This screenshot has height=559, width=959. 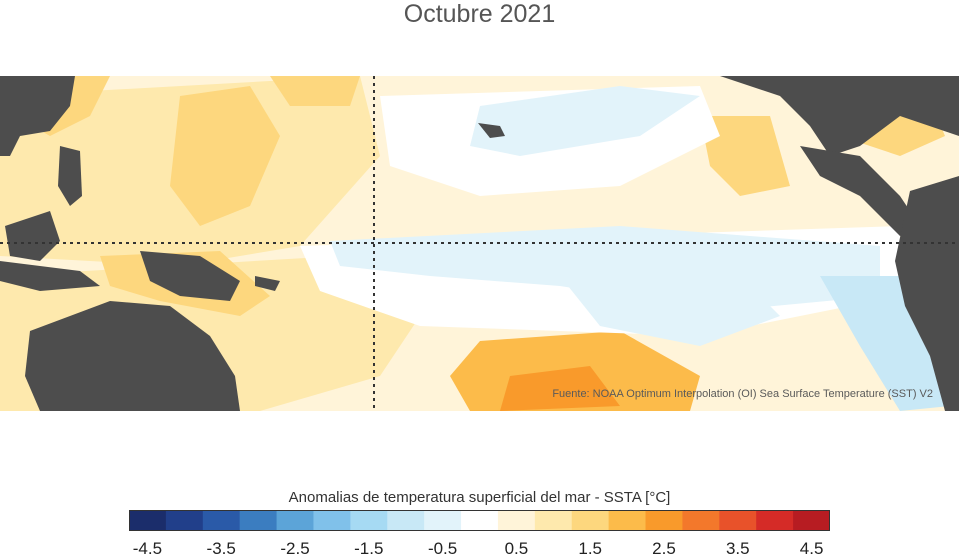 What do you see at coordinates (664, 548) in the screenshot?
I see `colorbar-tick-label: 2.5` at bounding box center [664, 548].